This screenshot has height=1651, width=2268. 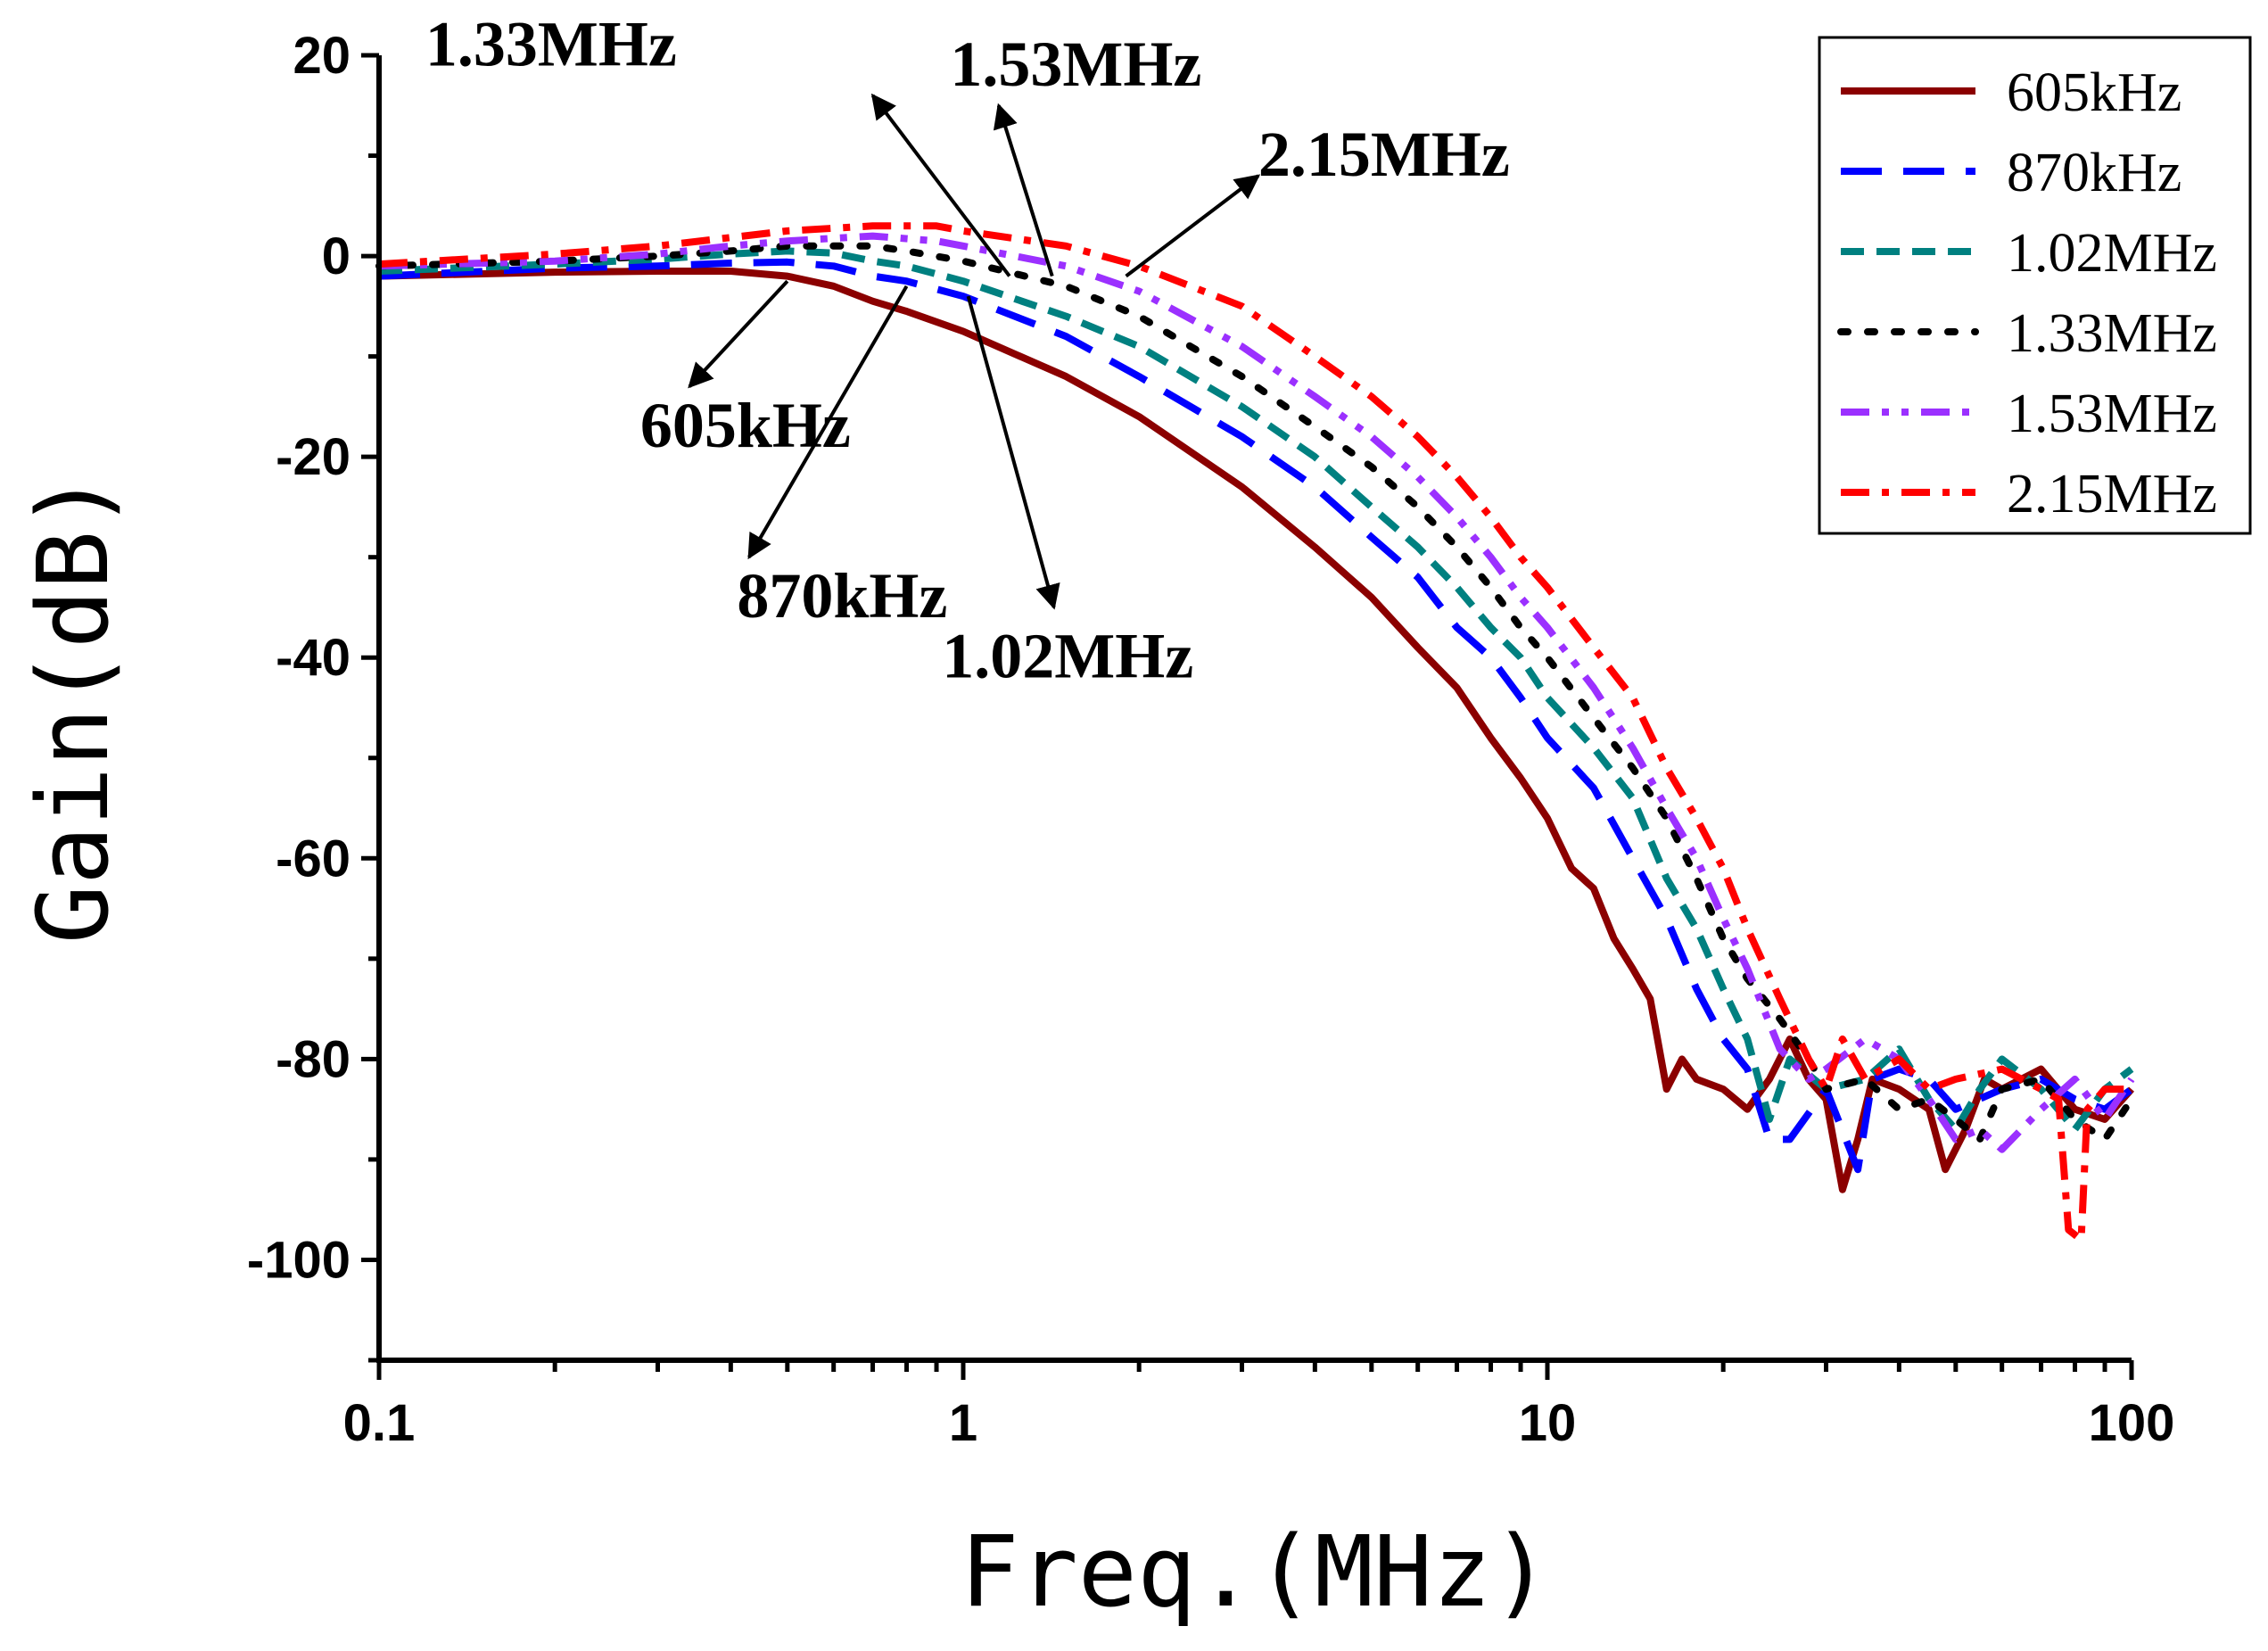 I want to click on legend-box, so click(x=2035, y=285).